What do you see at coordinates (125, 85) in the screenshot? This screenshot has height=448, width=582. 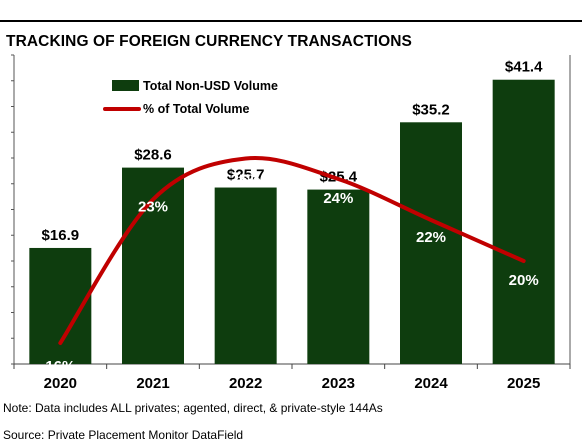 I see `legend-swatch-bar` at bounding box center [125, 85].